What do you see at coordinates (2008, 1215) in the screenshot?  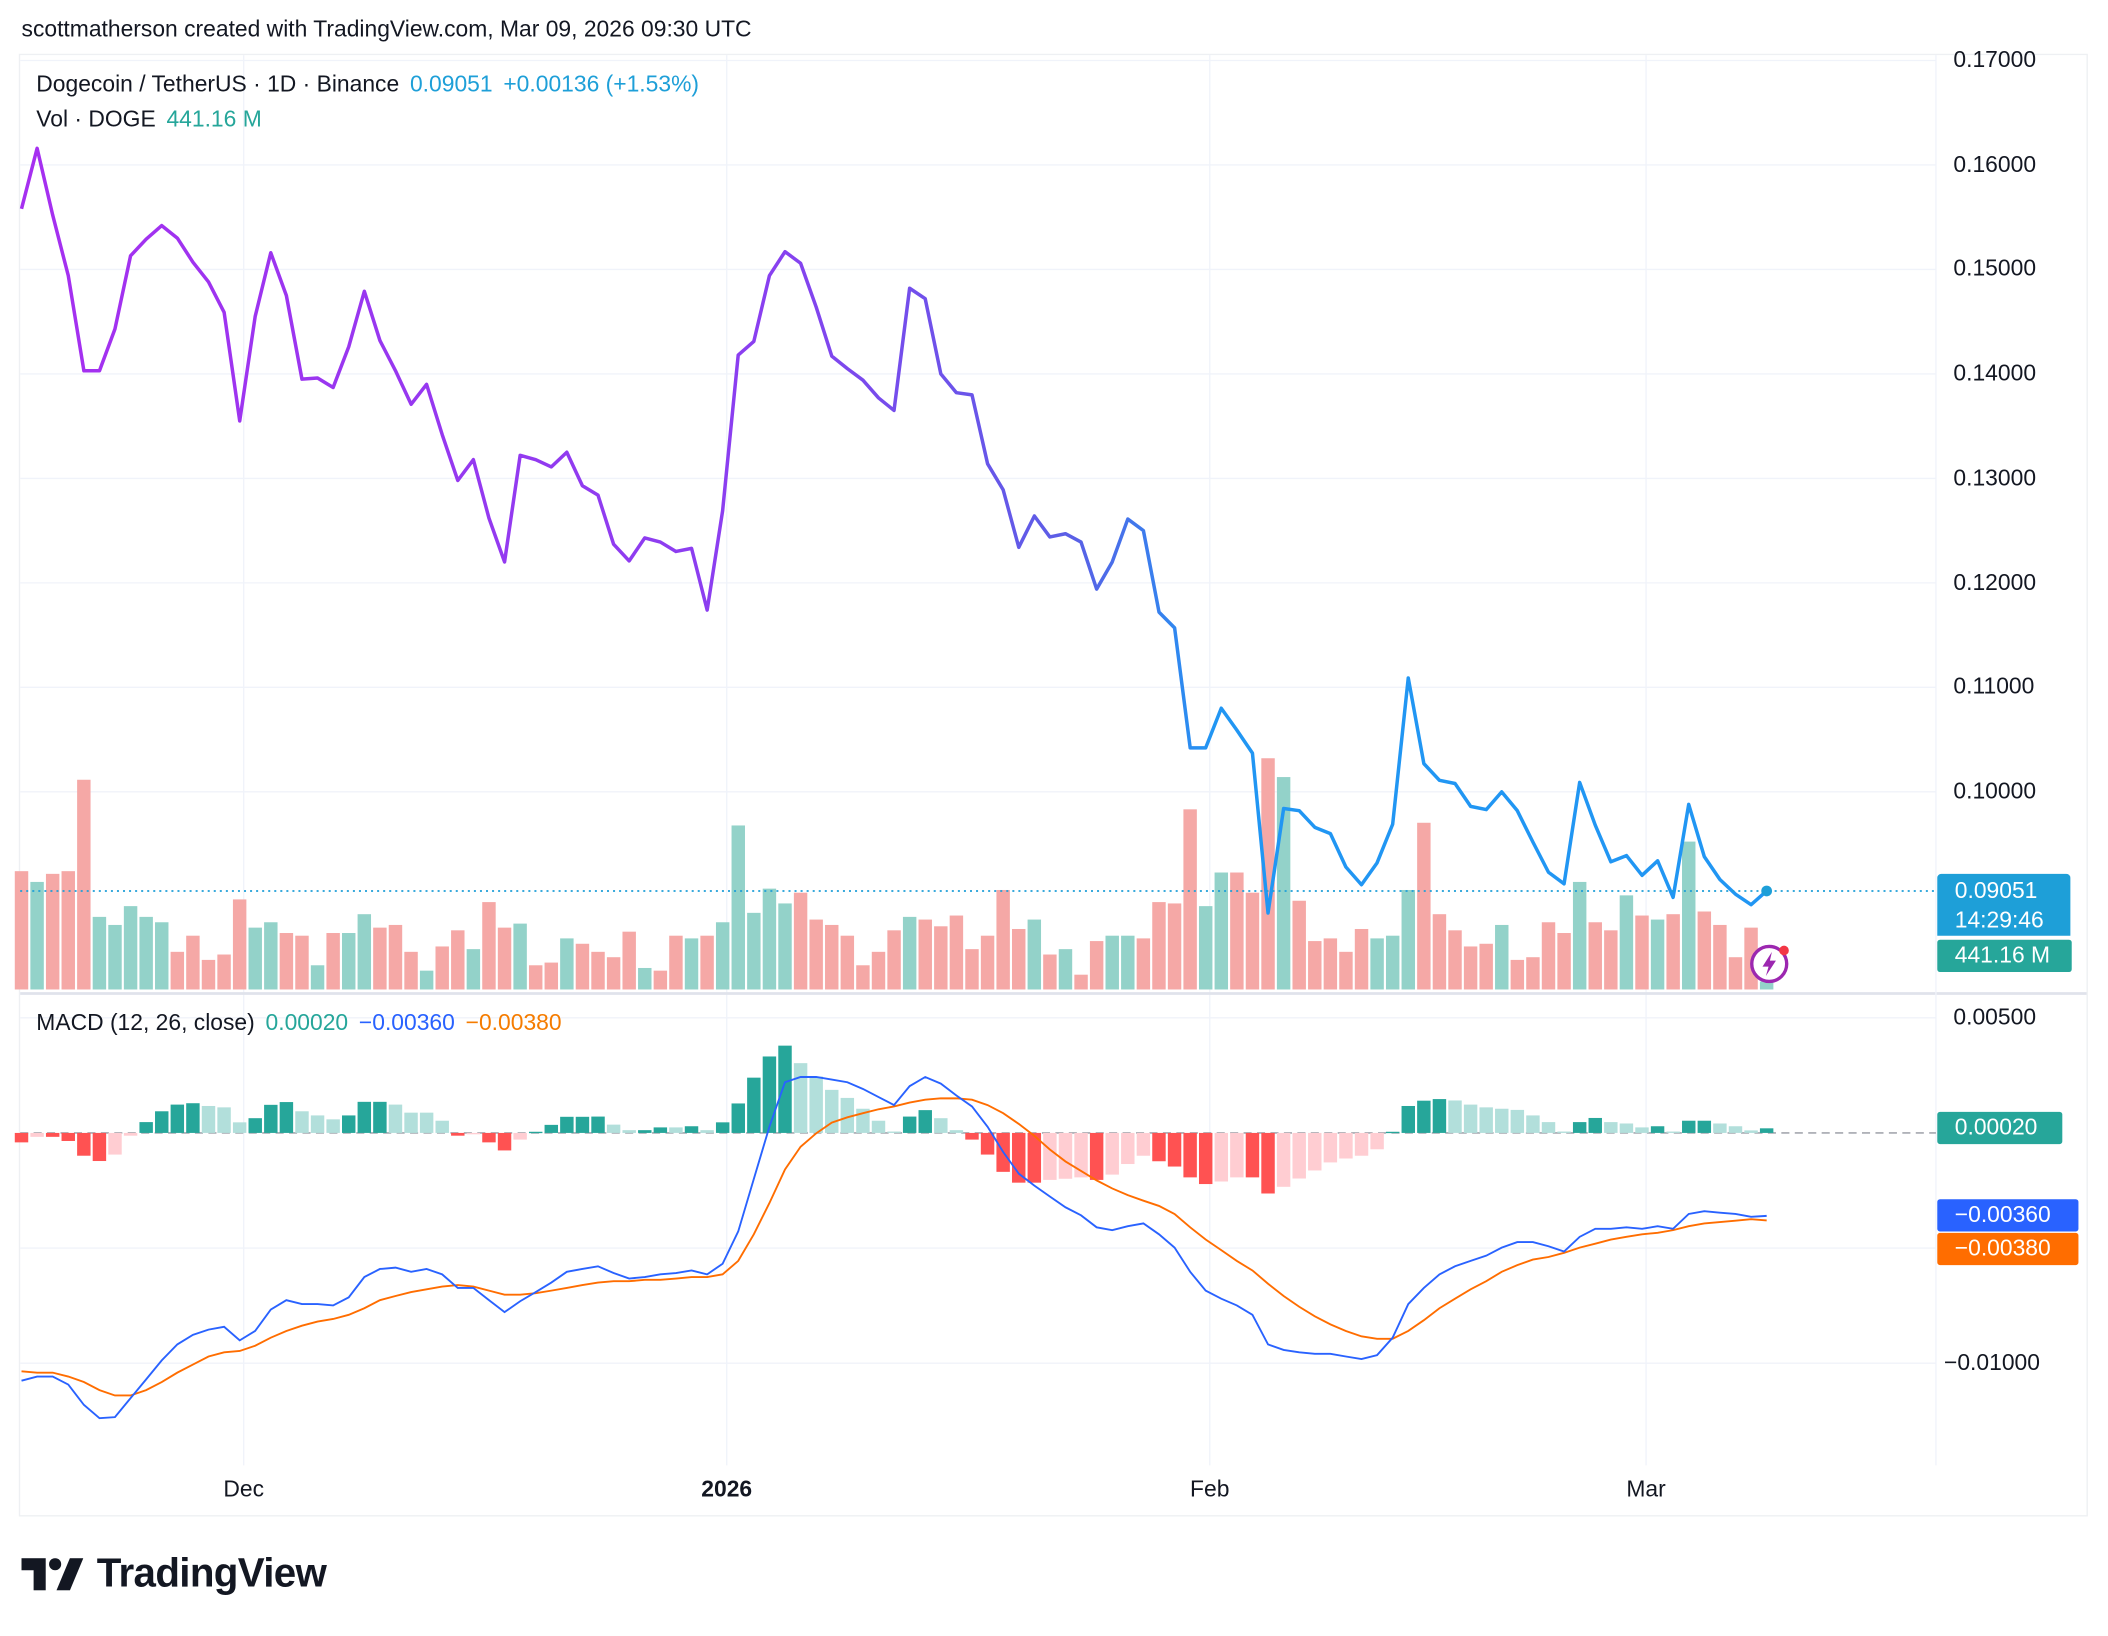 I see `macd-line-tag: −0.00360` at bounding box center [2008, 1215].